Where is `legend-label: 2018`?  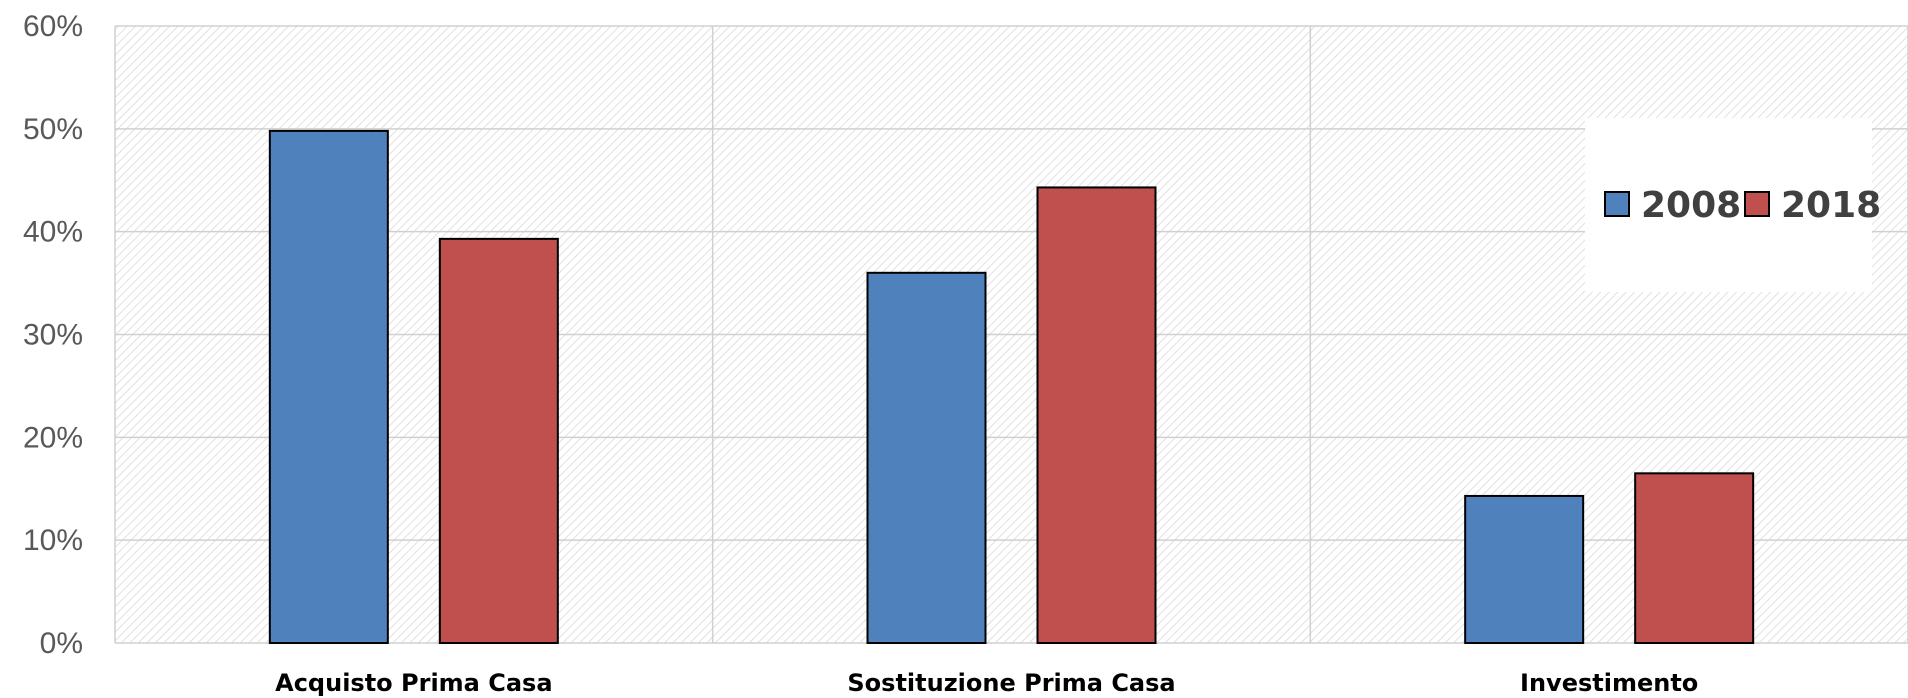 legend-label: 2018 is located at coordinates (1831, 205).